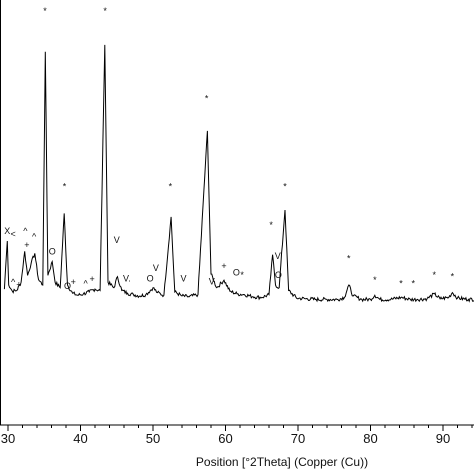  I want to click on x-tick-label: 30, so click(8, 438).